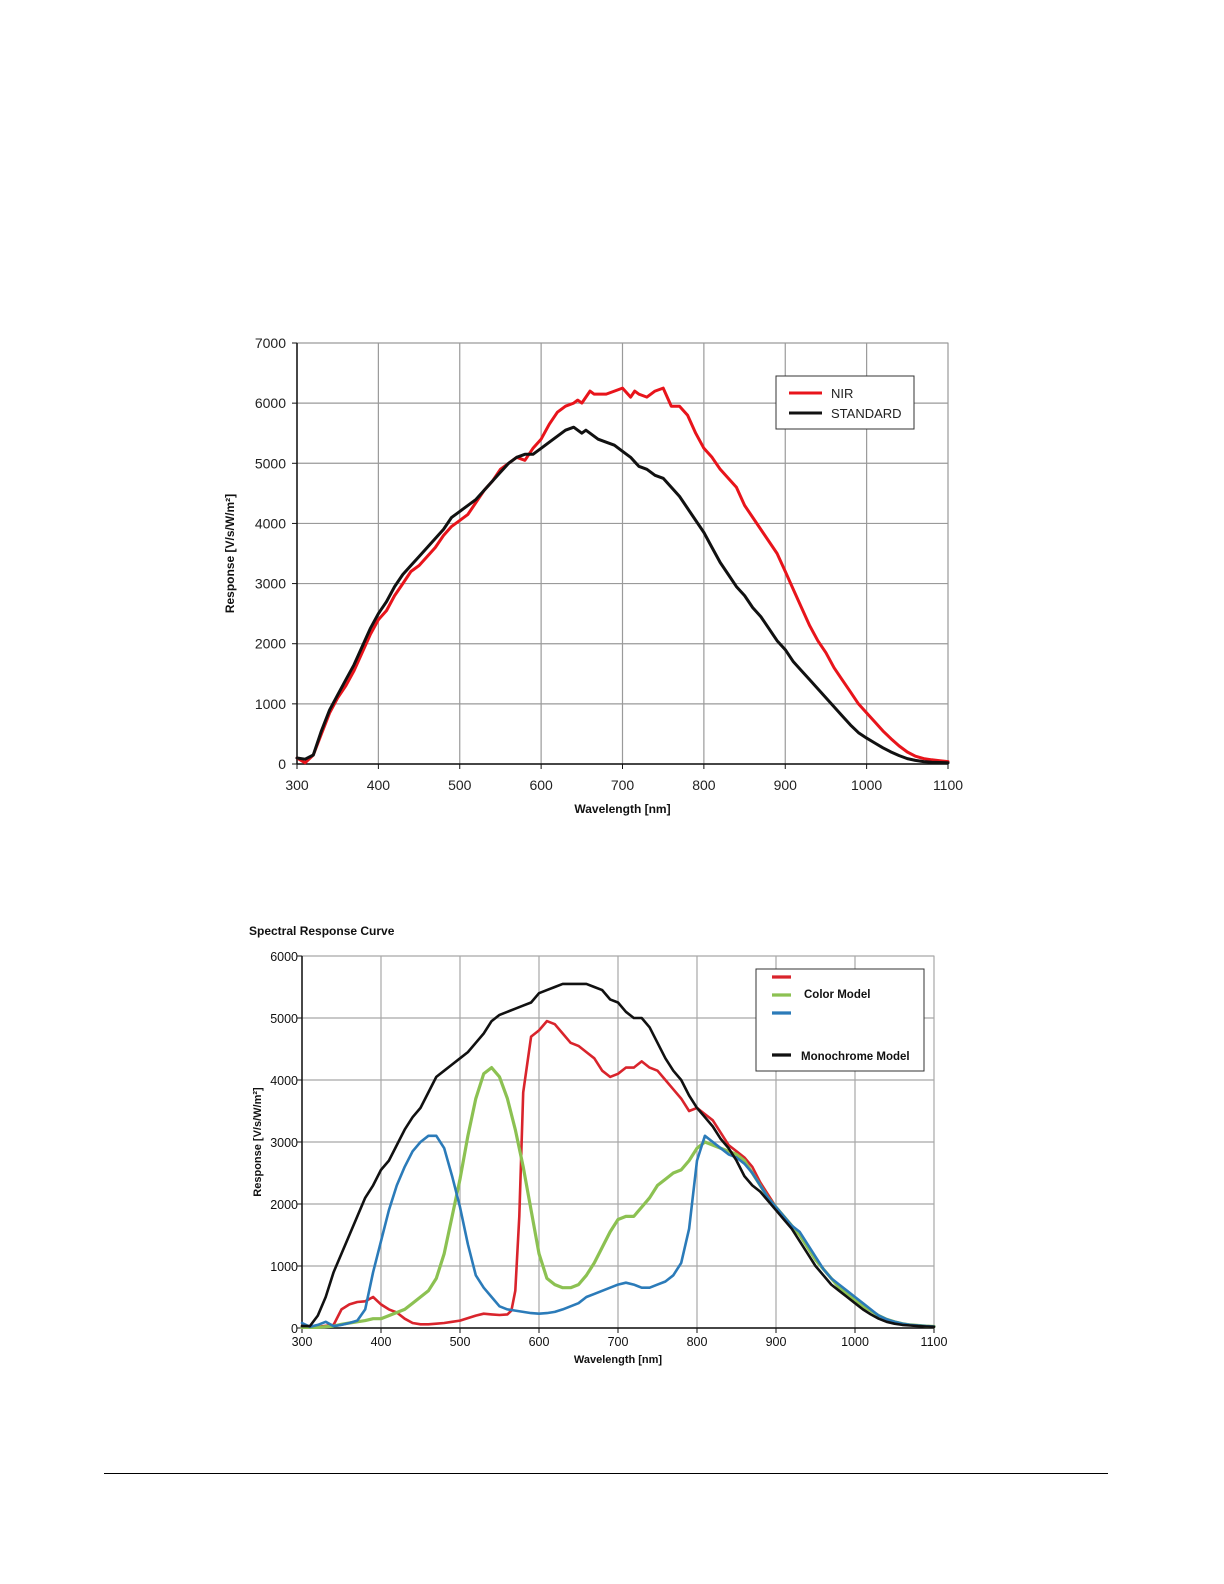 The image size is (1224, 1584). Describe the element at coordinates (855, 1057) in the screenshot. I see `legend-label-monochrome-model: Monochrome Model` at that location.